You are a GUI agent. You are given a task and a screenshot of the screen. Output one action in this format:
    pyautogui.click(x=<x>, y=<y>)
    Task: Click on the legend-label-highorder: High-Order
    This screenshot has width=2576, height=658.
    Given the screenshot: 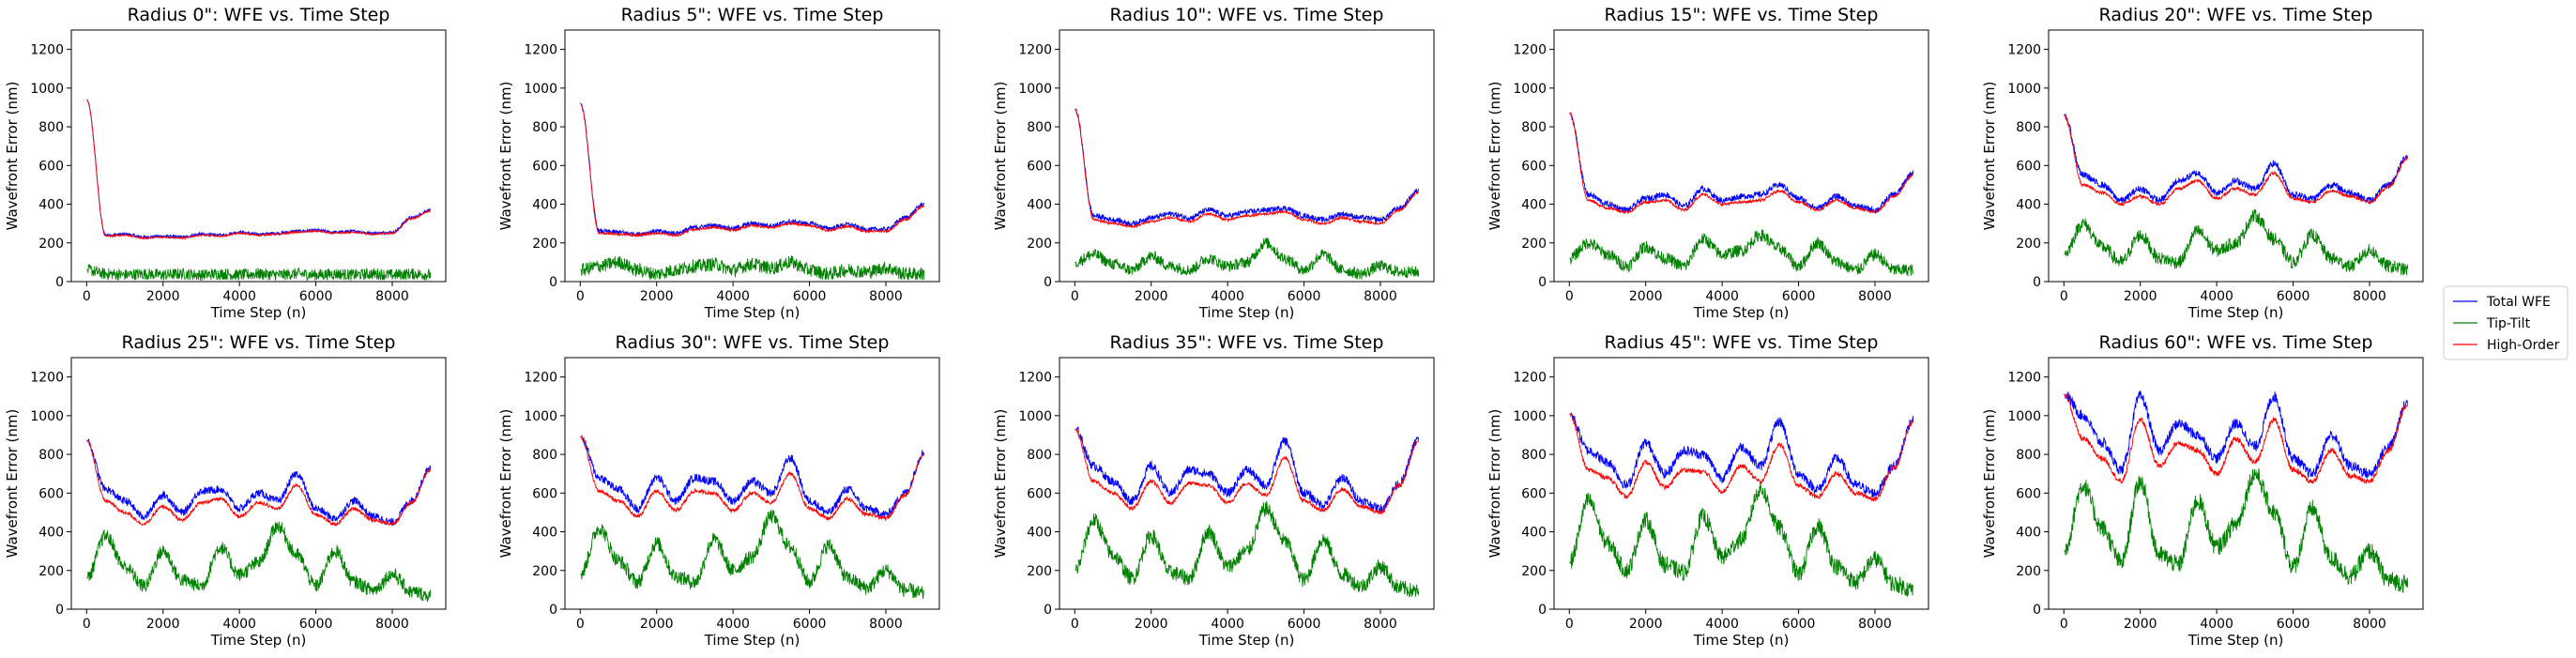 What is the action you would take?
    pyautogui.click(x=2523, y=345)
    